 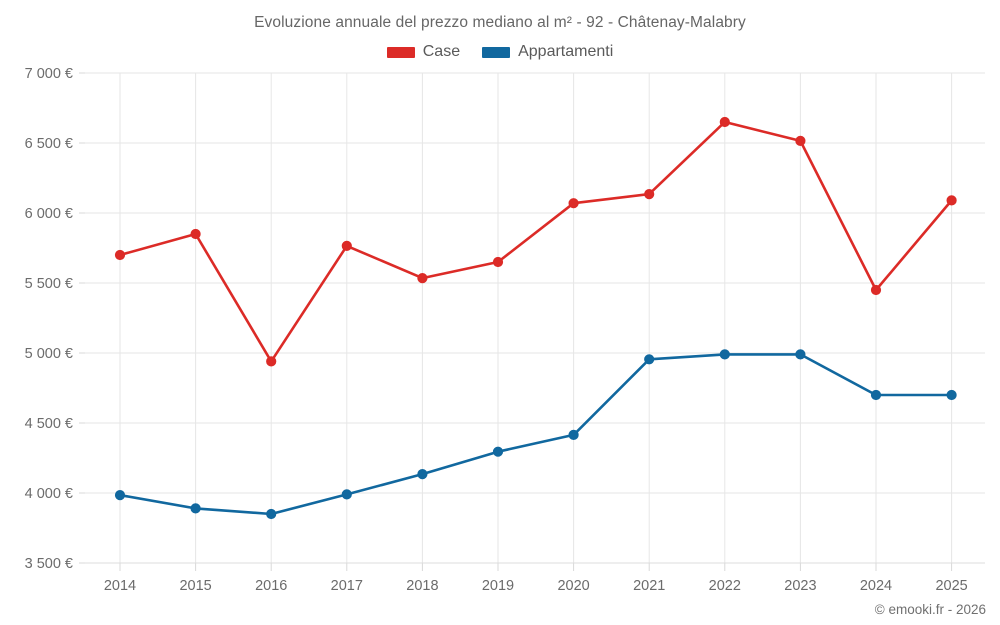 What do you see at coordinates (49, 354) in the screenshot?
I see `y-axis-label: 5 000 €` at bounding box center [49, 354].